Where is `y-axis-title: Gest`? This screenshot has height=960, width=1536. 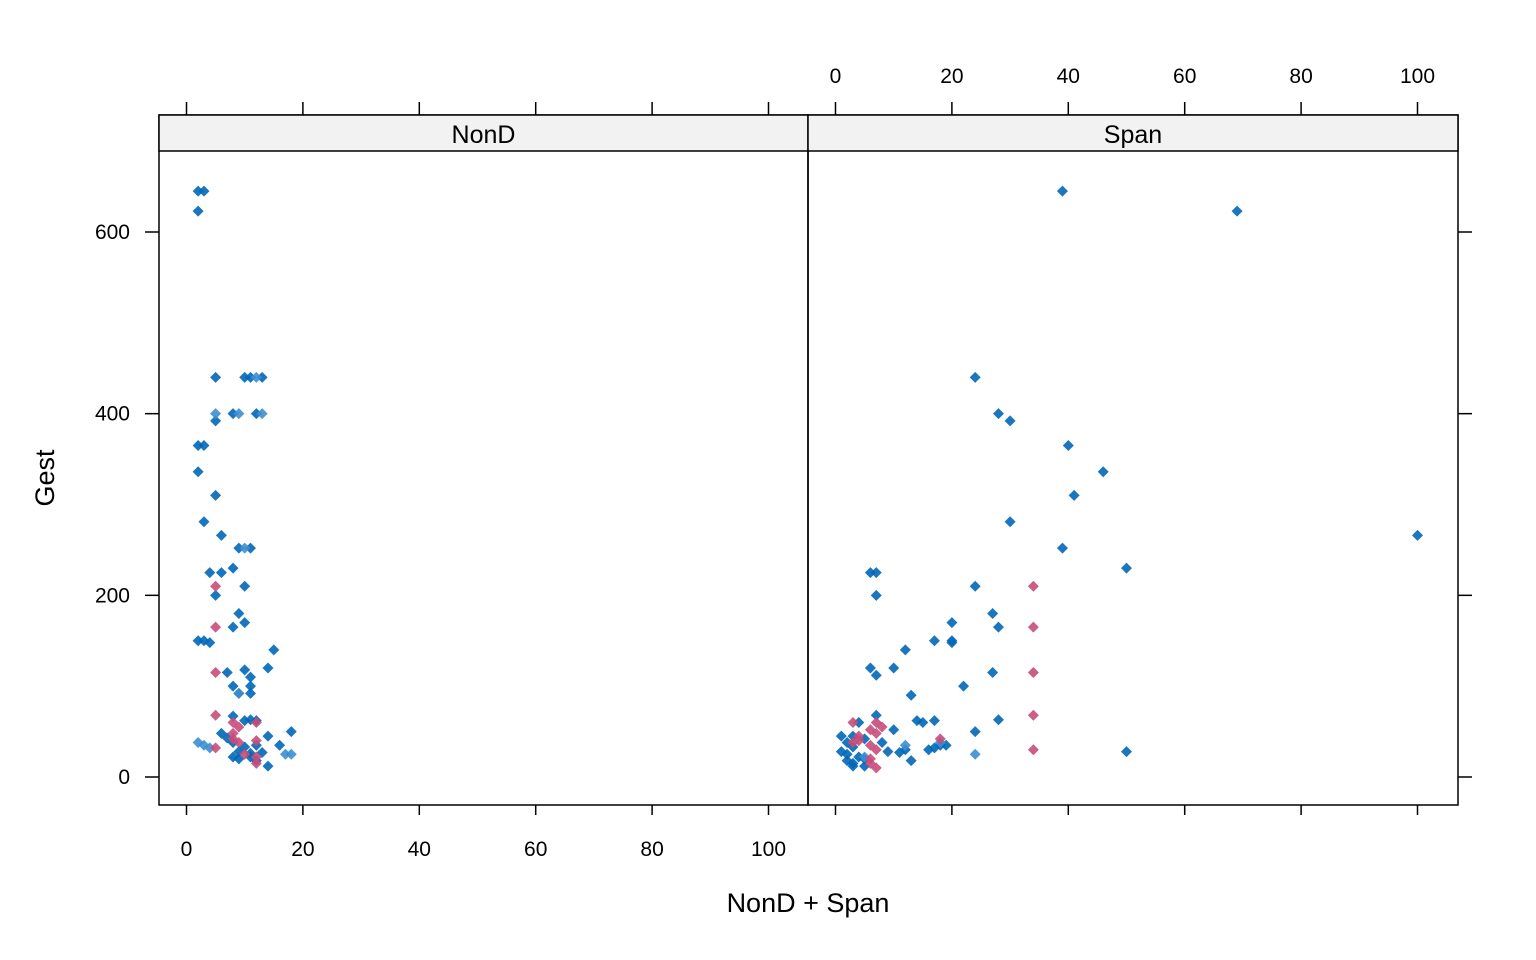 y-axis-title: Gest is located at coordinates (45, 478).